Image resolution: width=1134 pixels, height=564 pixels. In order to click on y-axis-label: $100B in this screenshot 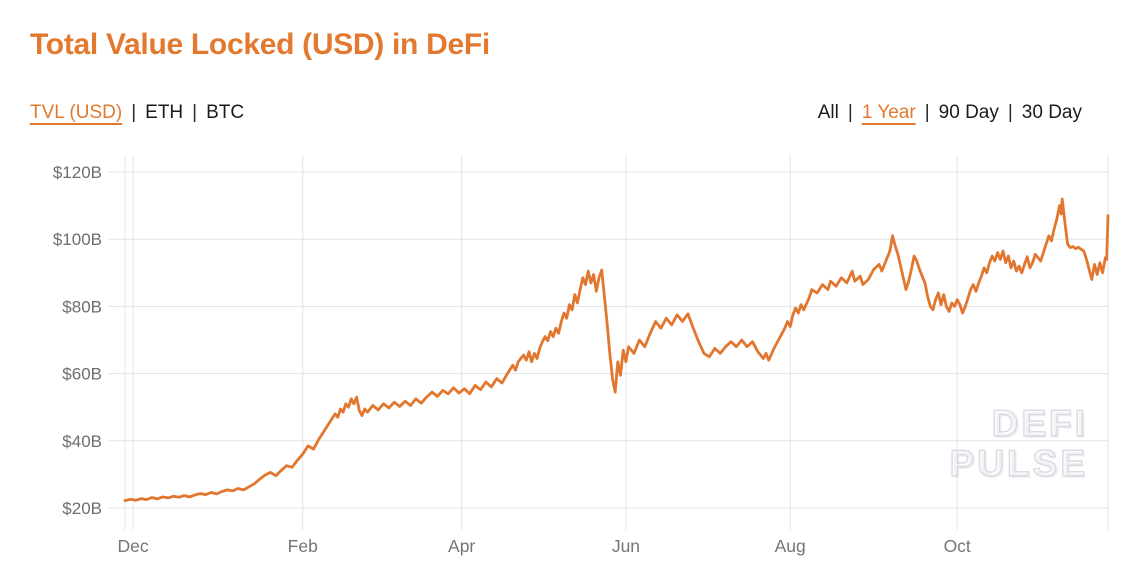, I will do `click(77, 239)`.